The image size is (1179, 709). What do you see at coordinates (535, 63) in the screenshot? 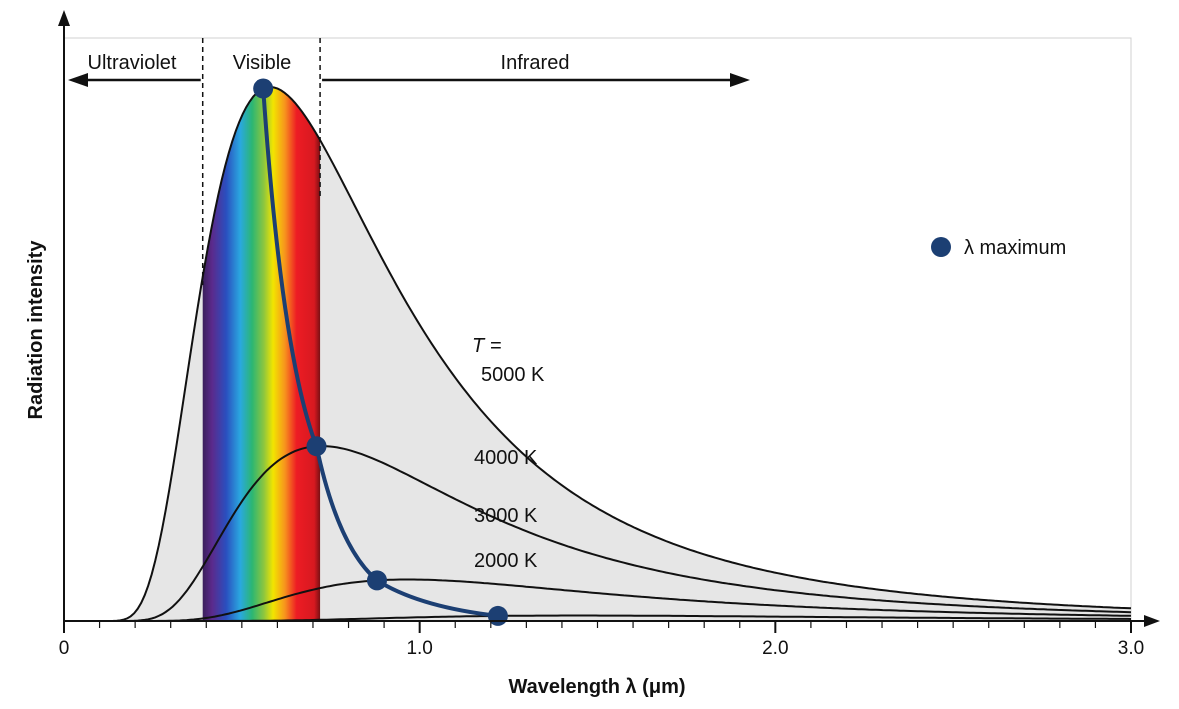
I see `infrared-label: Infrared` at bounding box center [535, 63].